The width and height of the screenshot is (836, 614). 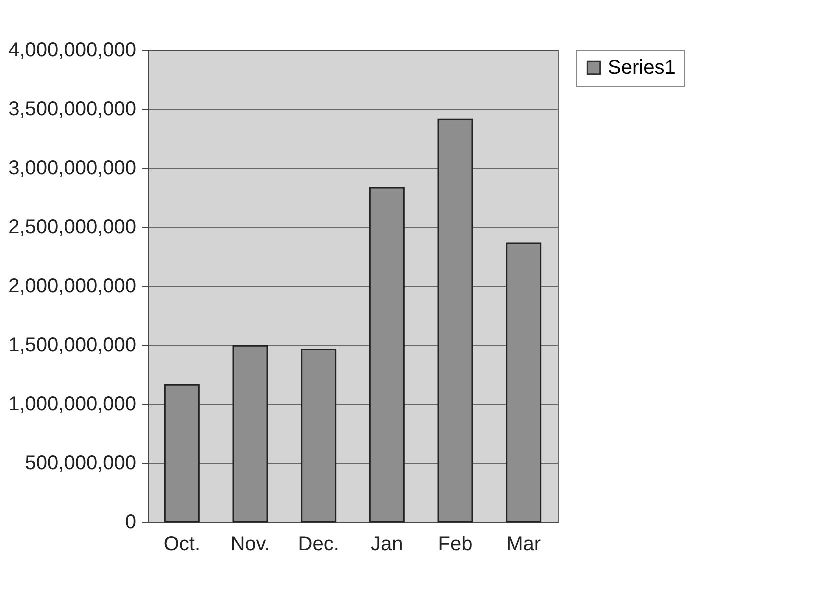 I want to click on x-tick-label: Mar, so click(x=524, y=545).